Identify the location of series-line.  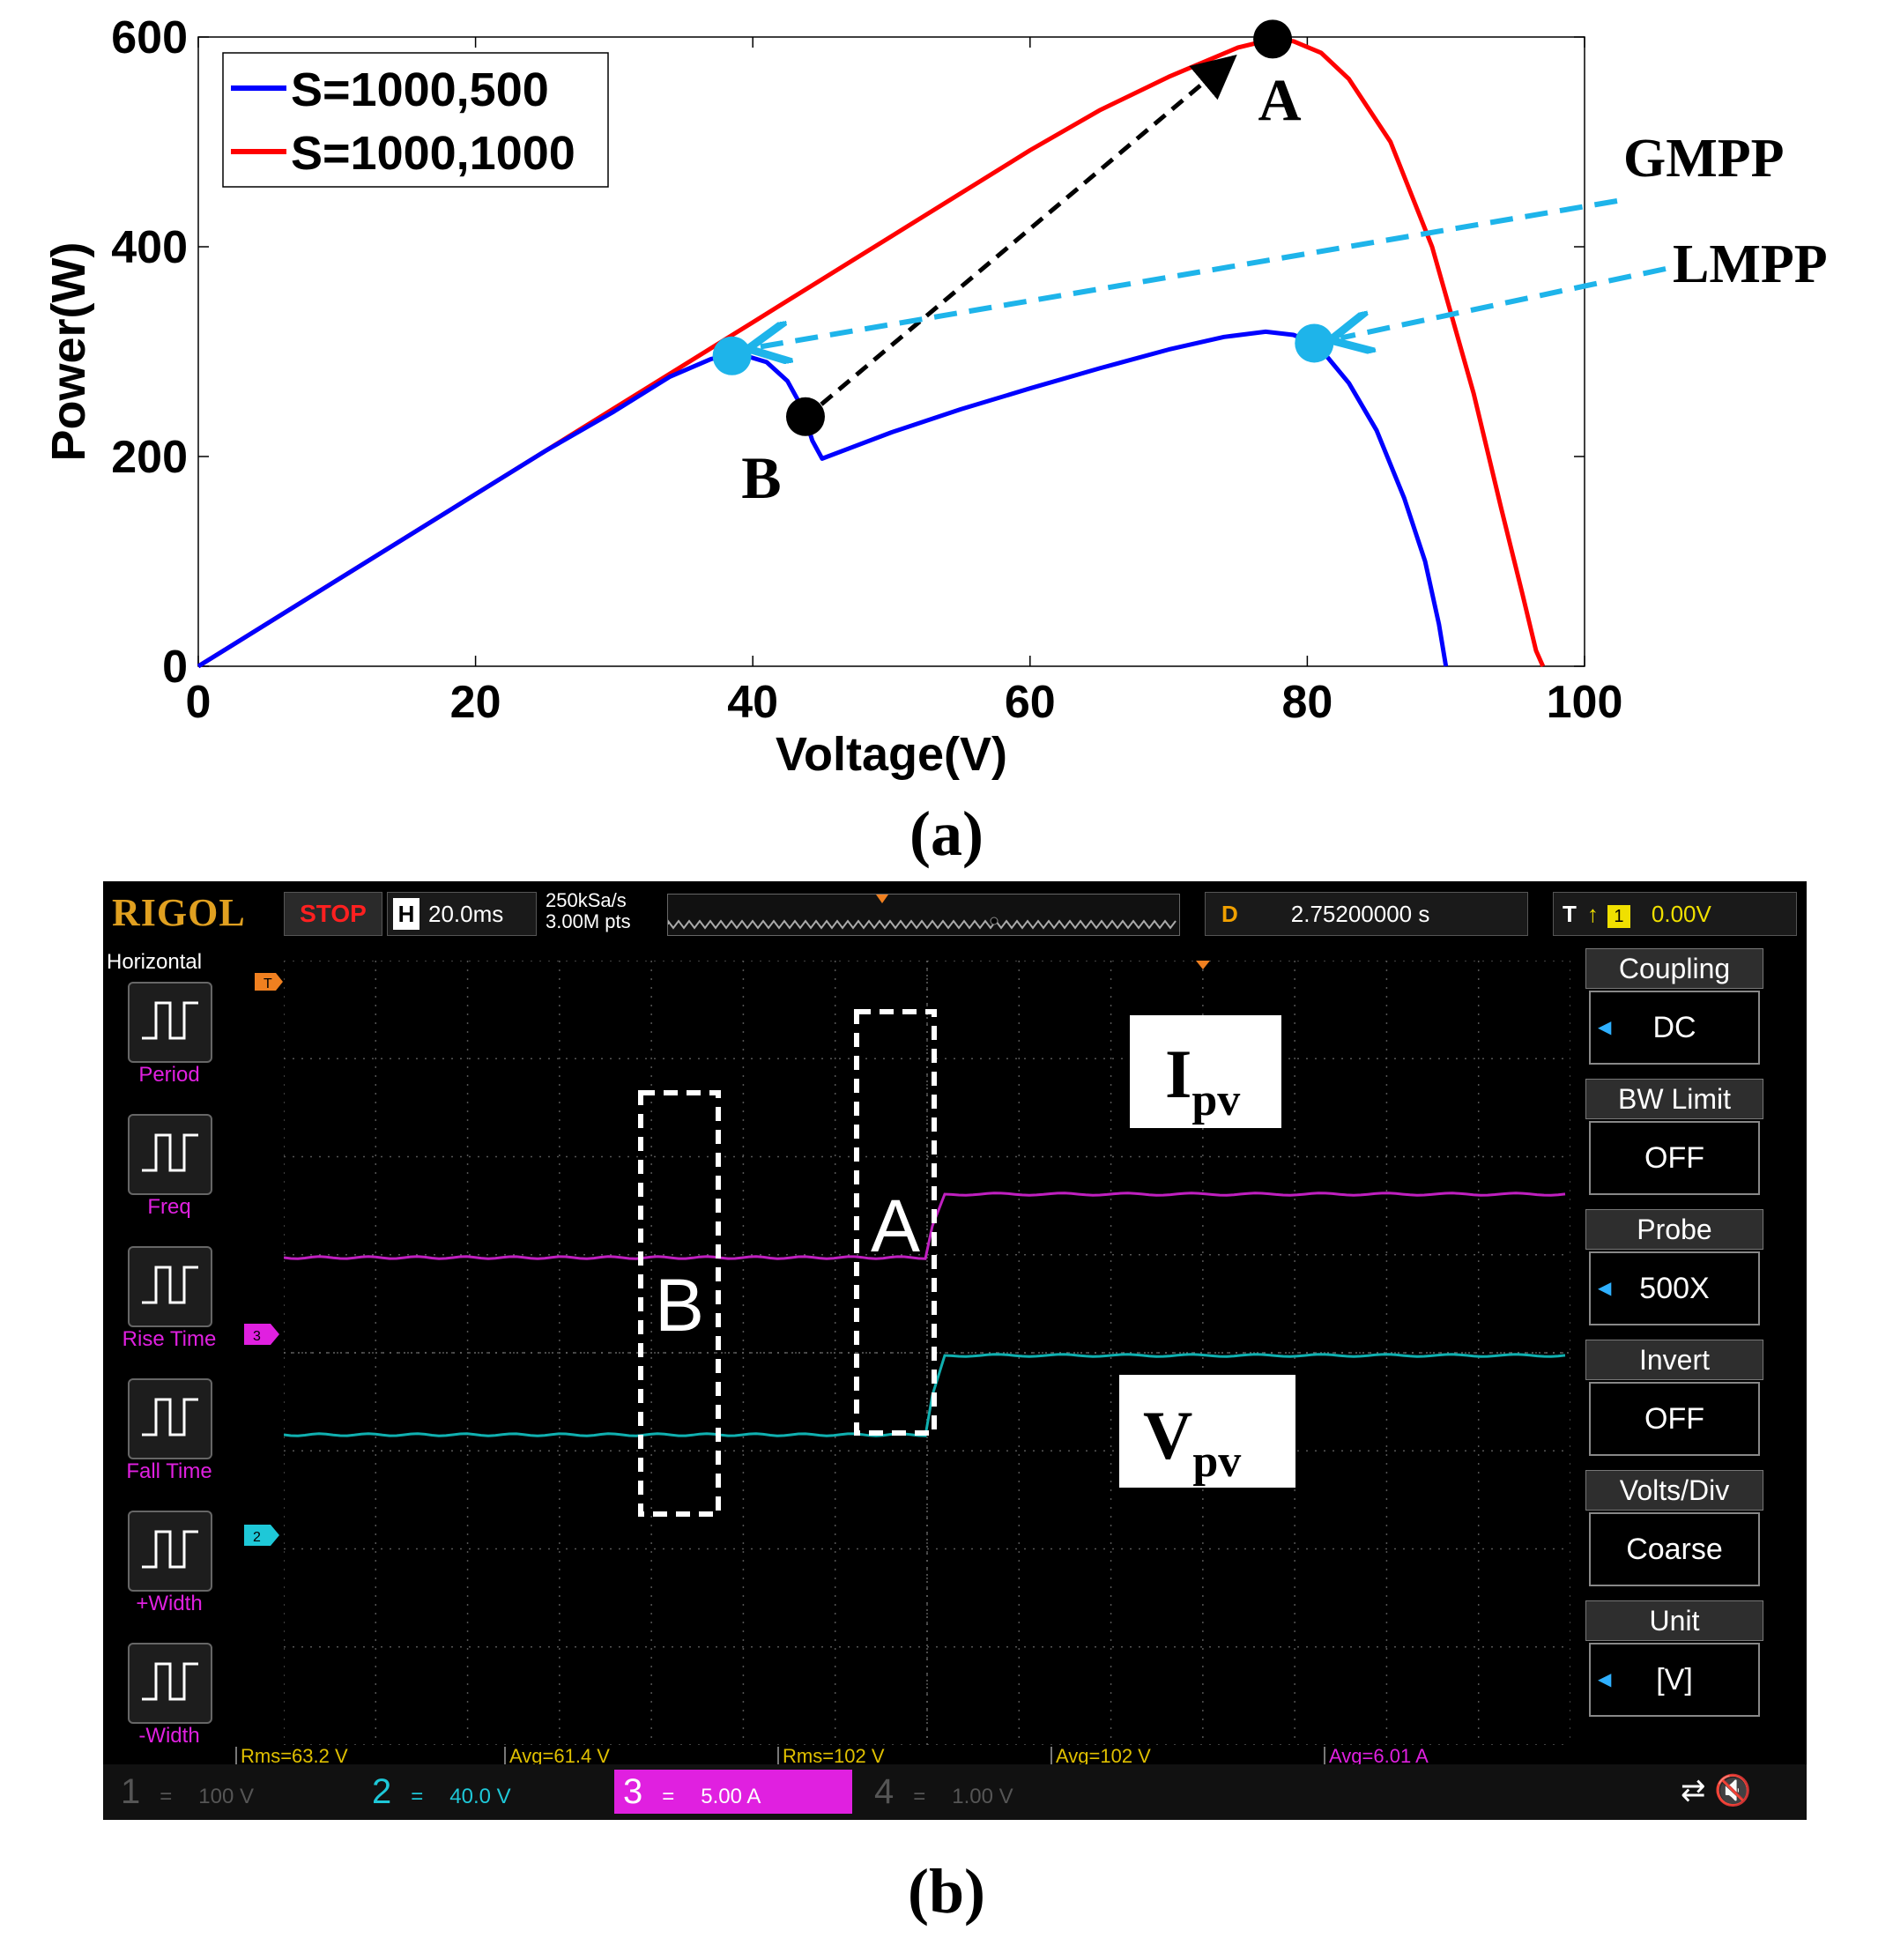
(823, 499).